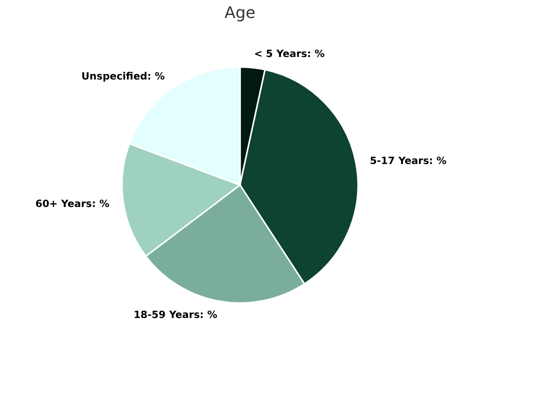 Image resolution: width=544 pixels, height=402 pixels. I want to click on slice-label: 18-59 Years: %, so click(176, 316).